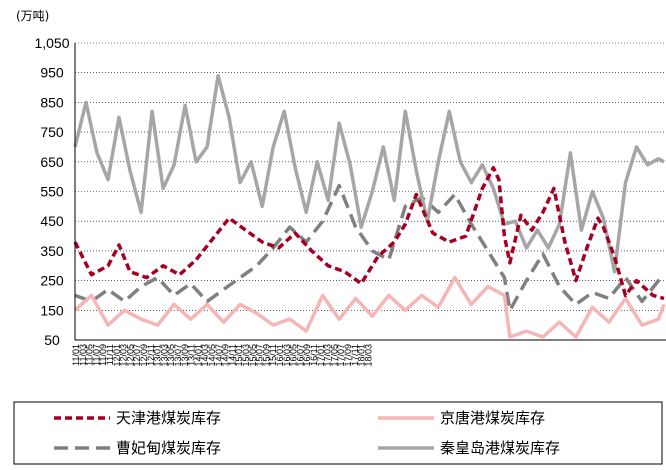 The image size is (666, 470). Describe the element at coordinates (124, 355) in the screenshot. I see `x-tick-label: 12/03` at that location.